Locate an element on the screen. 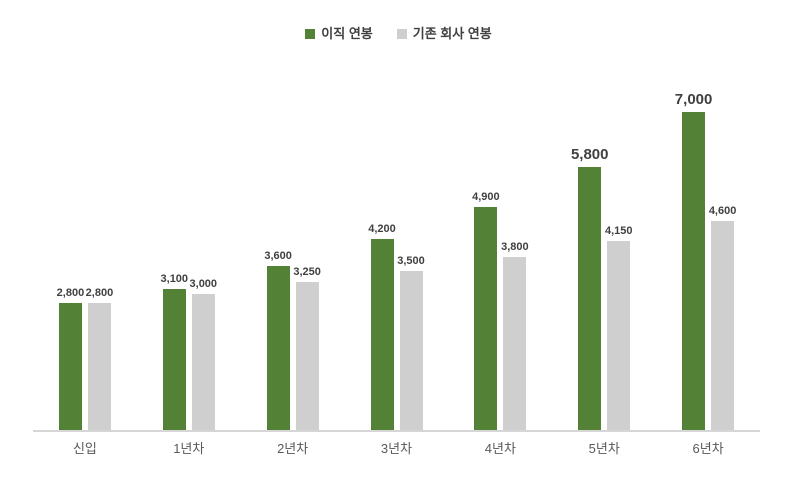 The width and height of the screenshot is (797, 481). bar-group-0: 2,800 2,800 is located at coordinates (85, 245).